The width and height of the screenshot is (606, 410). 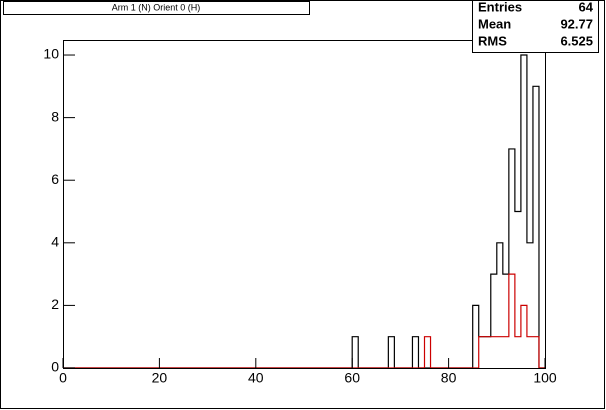 What do you see at coordinates (576, 40) in the screenshot?
I see `stats-value: 6.525` at bounding box center [576, 40].